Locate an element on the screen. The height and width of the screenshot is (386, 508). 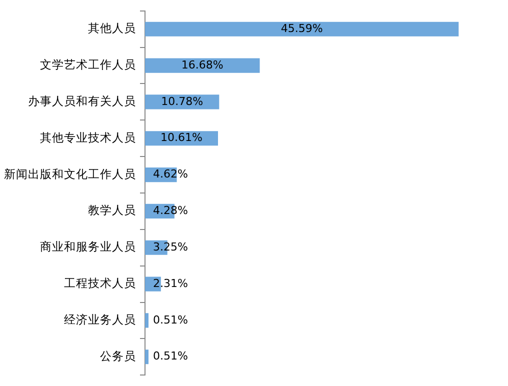
y-tick-label: 文学艺术工作人员 is located at coordinates (88, 65).